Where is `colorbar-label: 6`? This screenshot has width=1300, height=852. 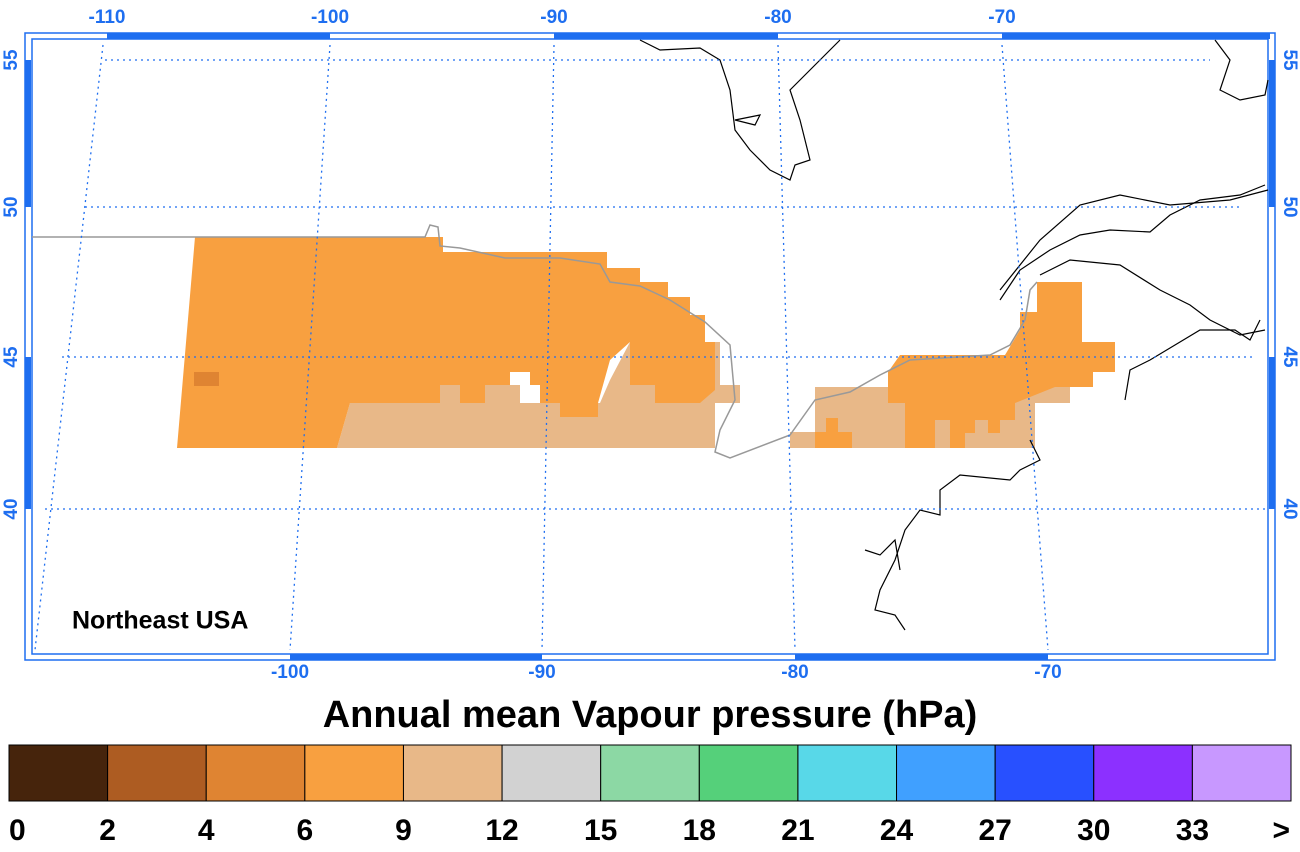
colorbar-label: 6 is located at coordinates (305, 830).